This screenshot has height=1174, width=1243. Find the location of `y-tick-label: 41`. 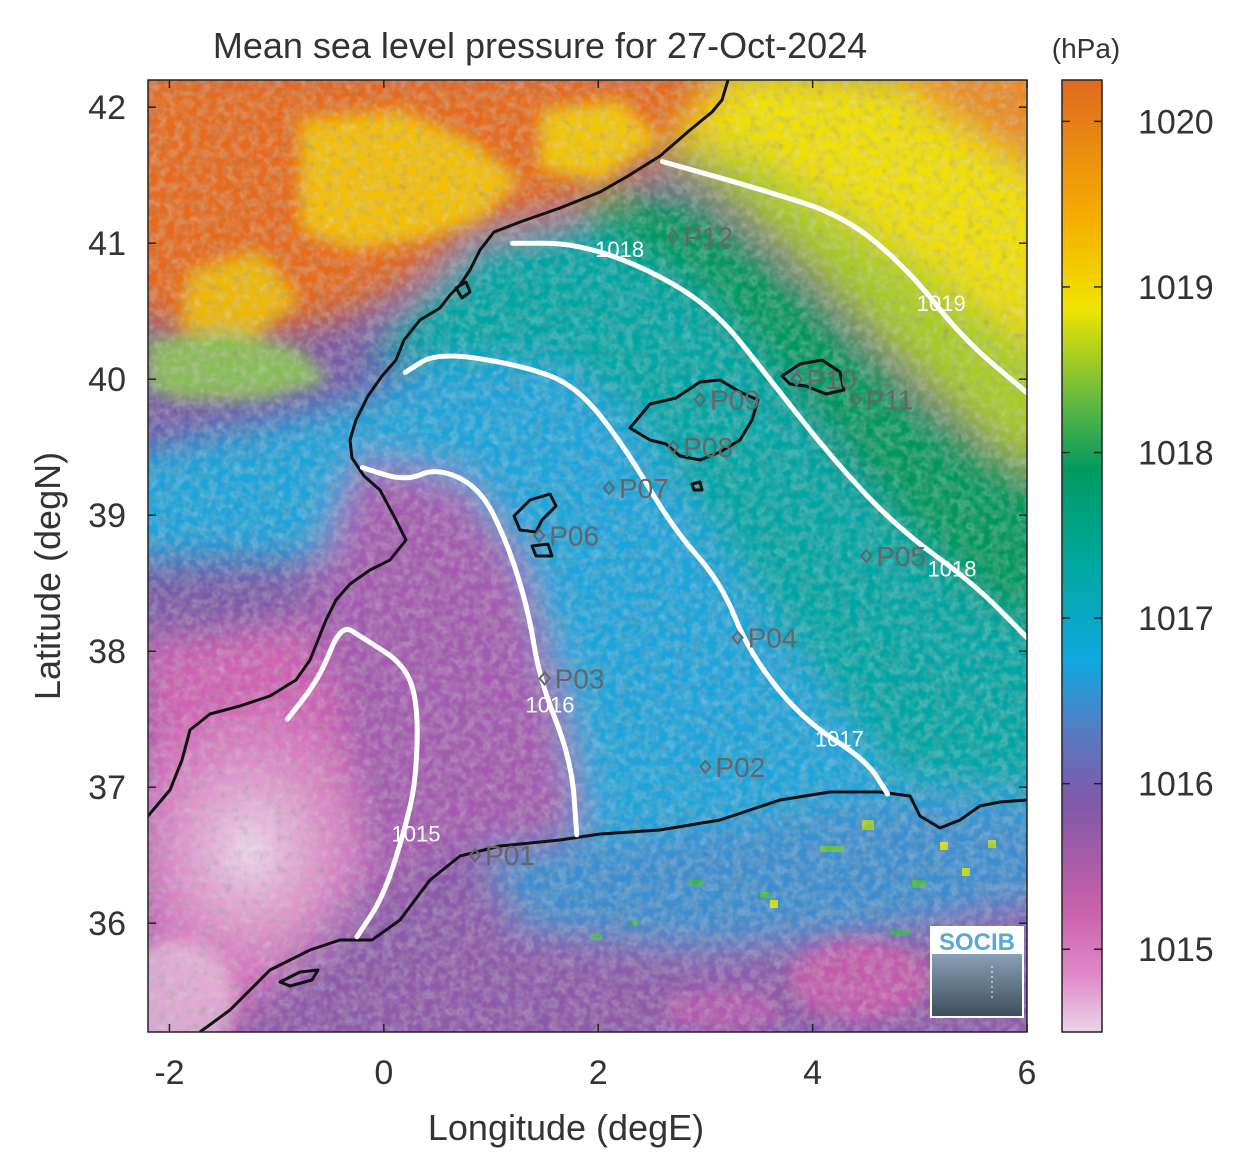

y-tick-label: 41 is located at coordinates (107, 244).